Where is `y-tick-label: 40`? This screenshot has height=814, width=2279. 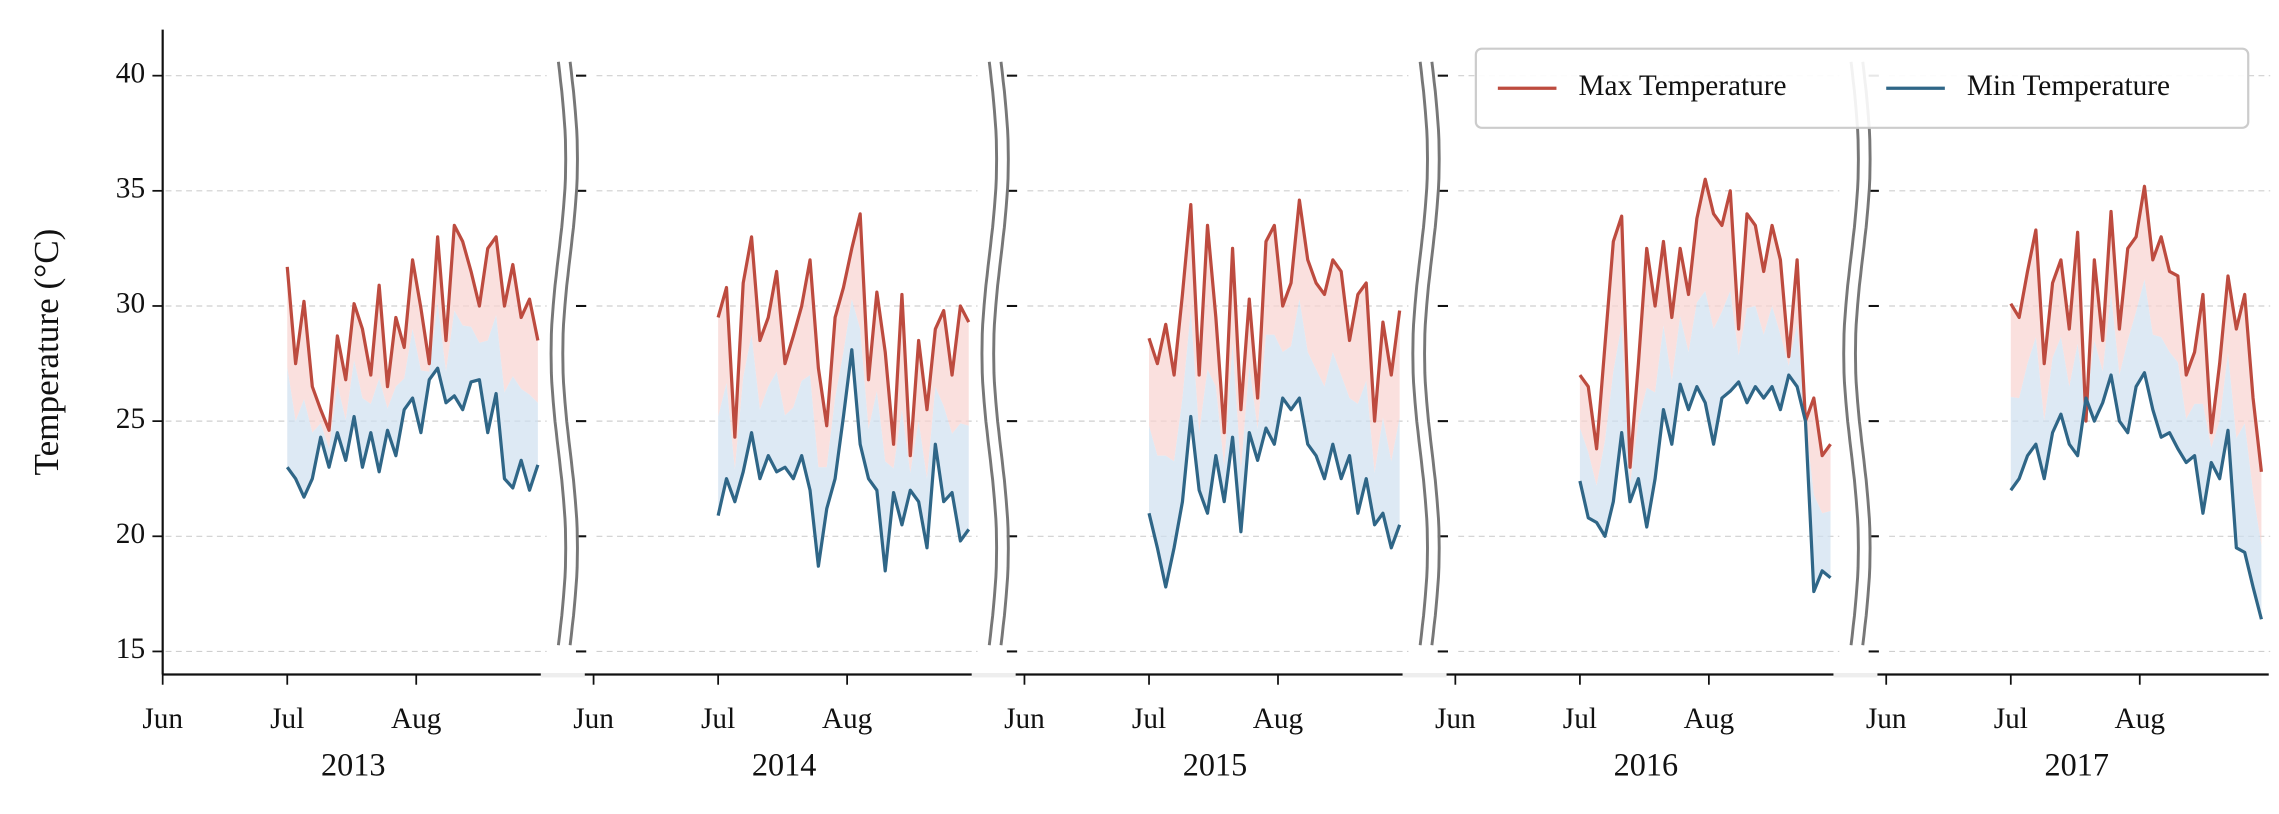
y-tick-label: 40 is located at coordinates (130, 73).